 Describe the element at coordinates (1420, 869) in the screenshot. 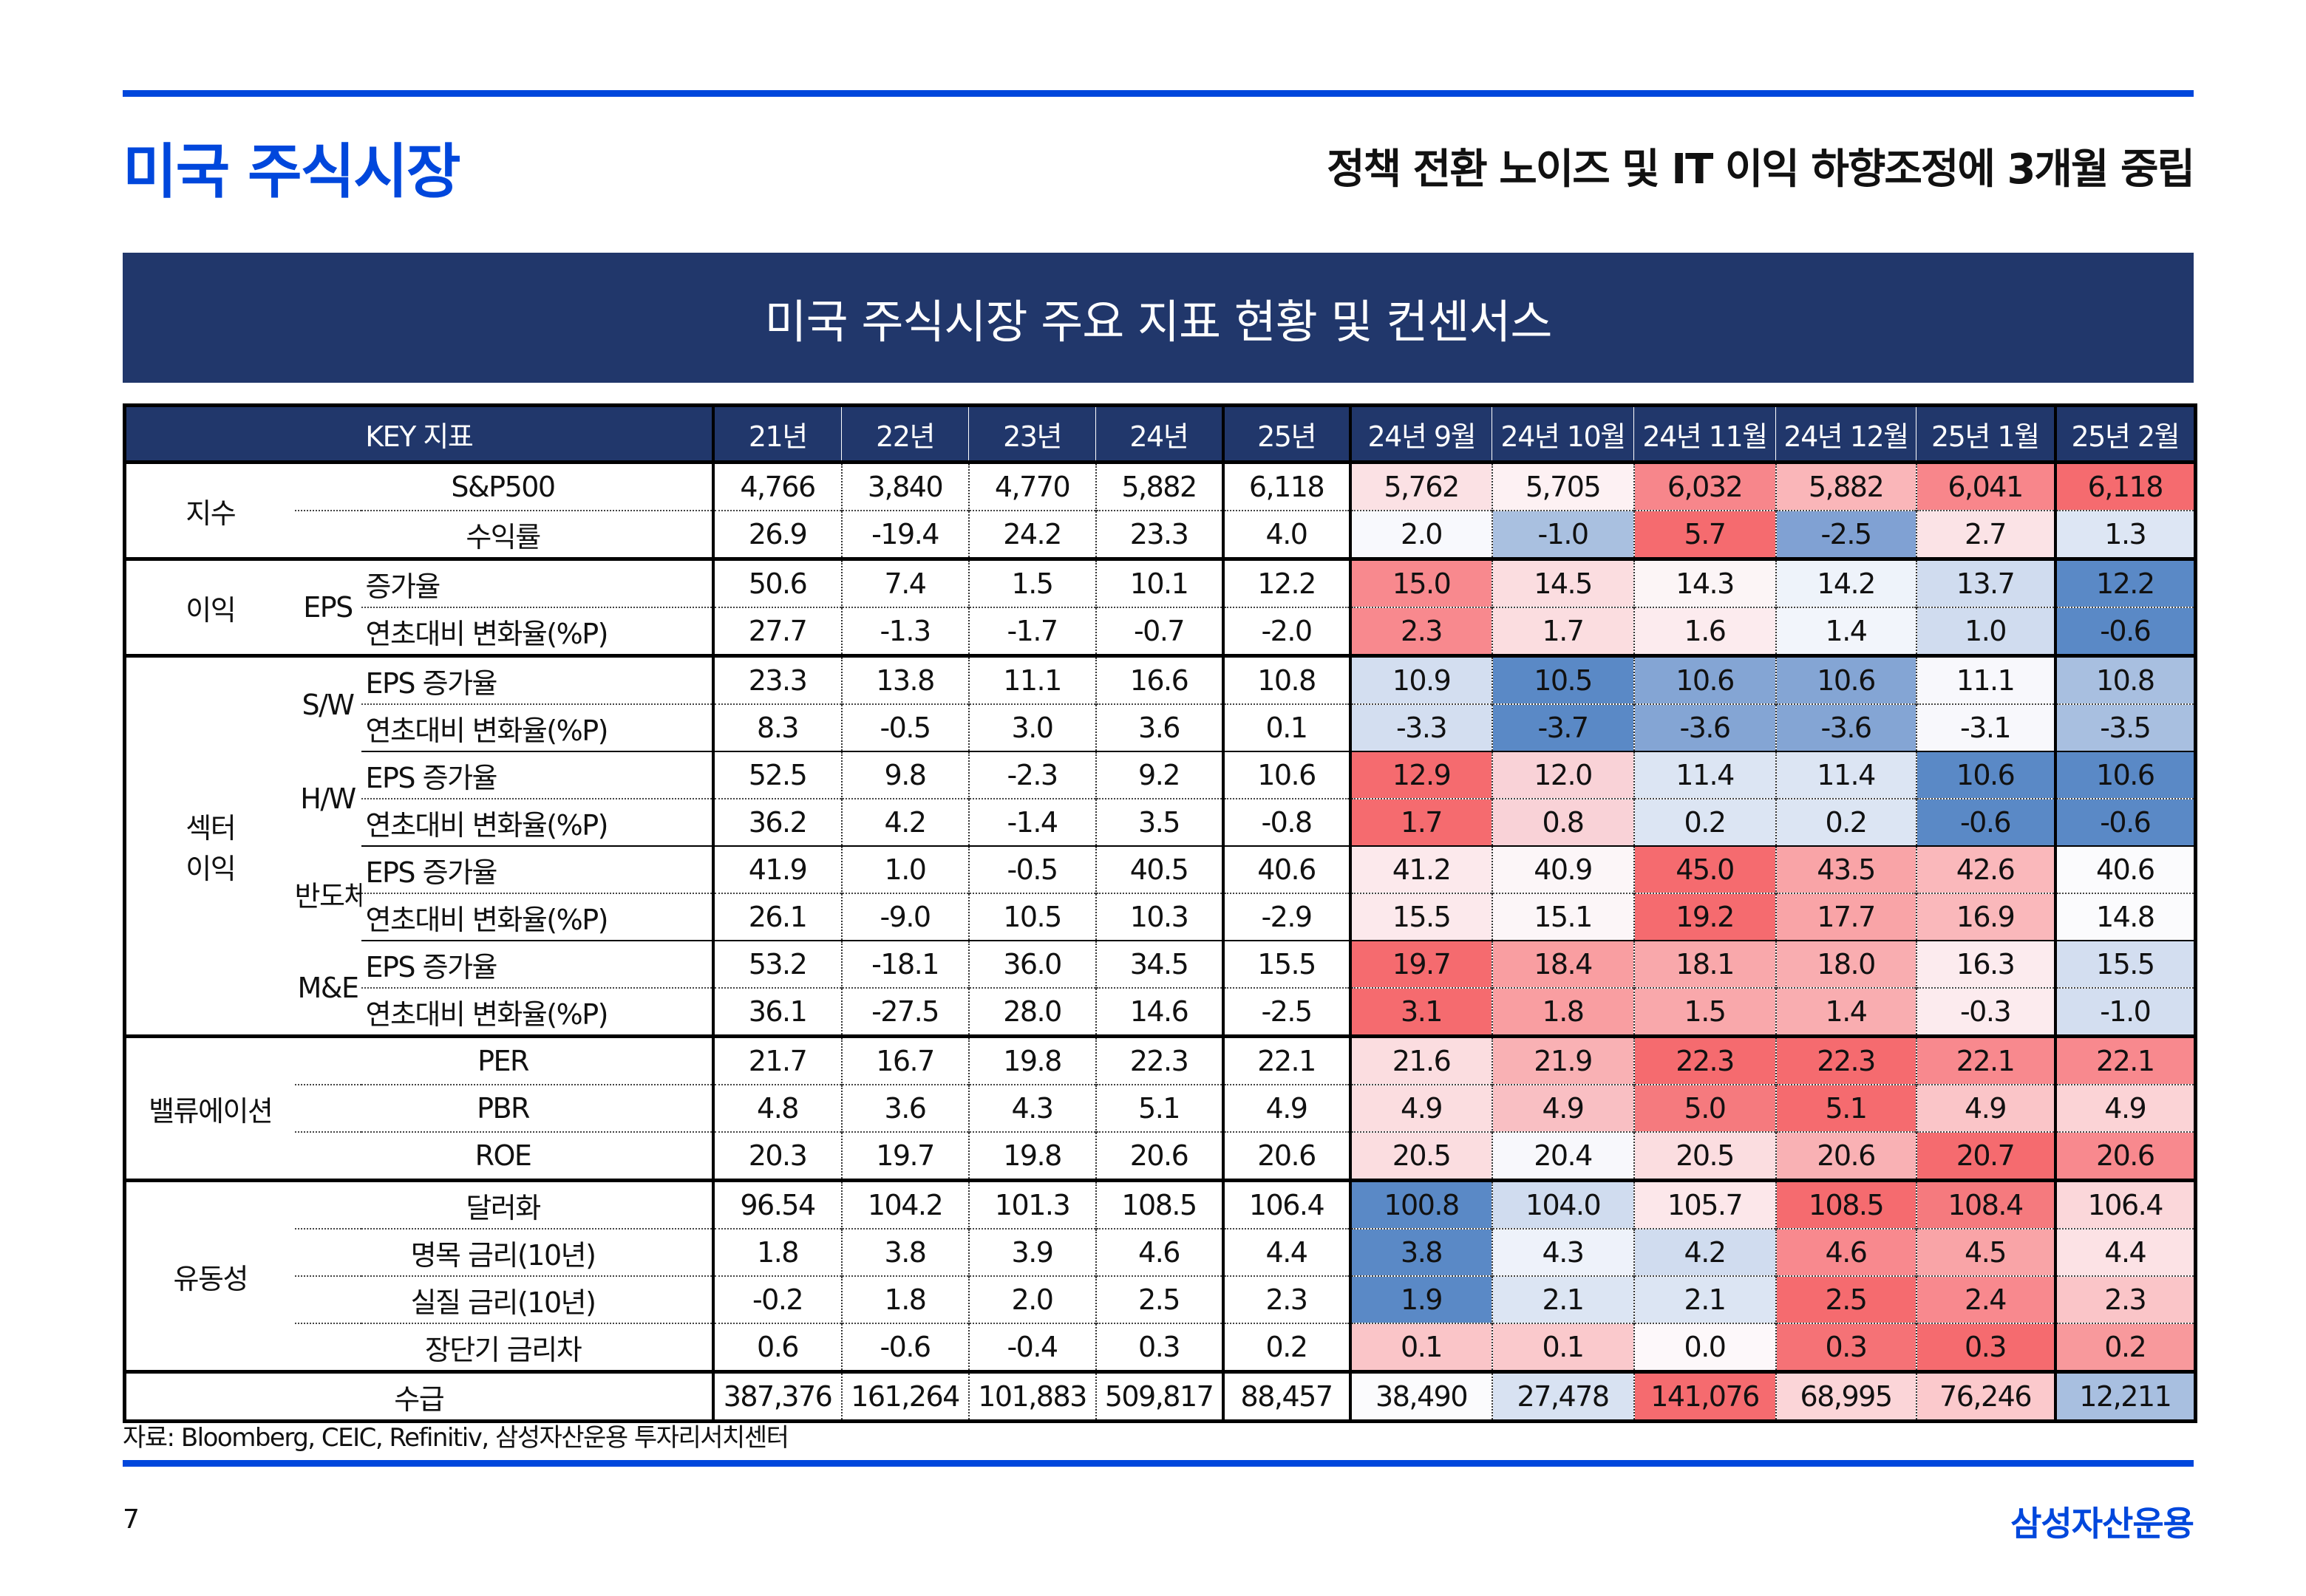

I see `value-cell: 41.2` at that location.